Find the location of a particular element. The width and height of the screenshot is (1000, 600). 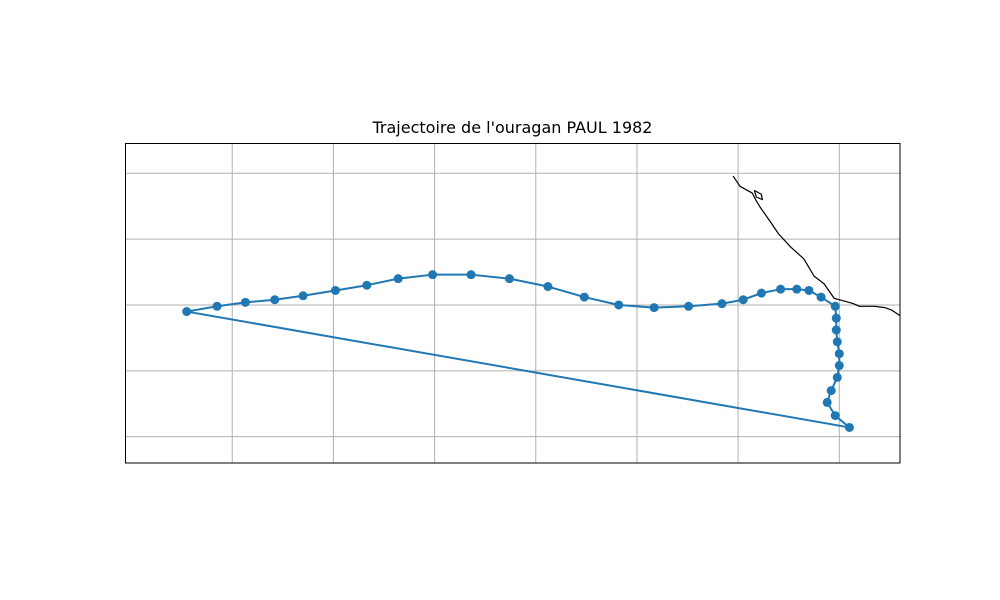

coastline-island is located at coordinates (758, 195).